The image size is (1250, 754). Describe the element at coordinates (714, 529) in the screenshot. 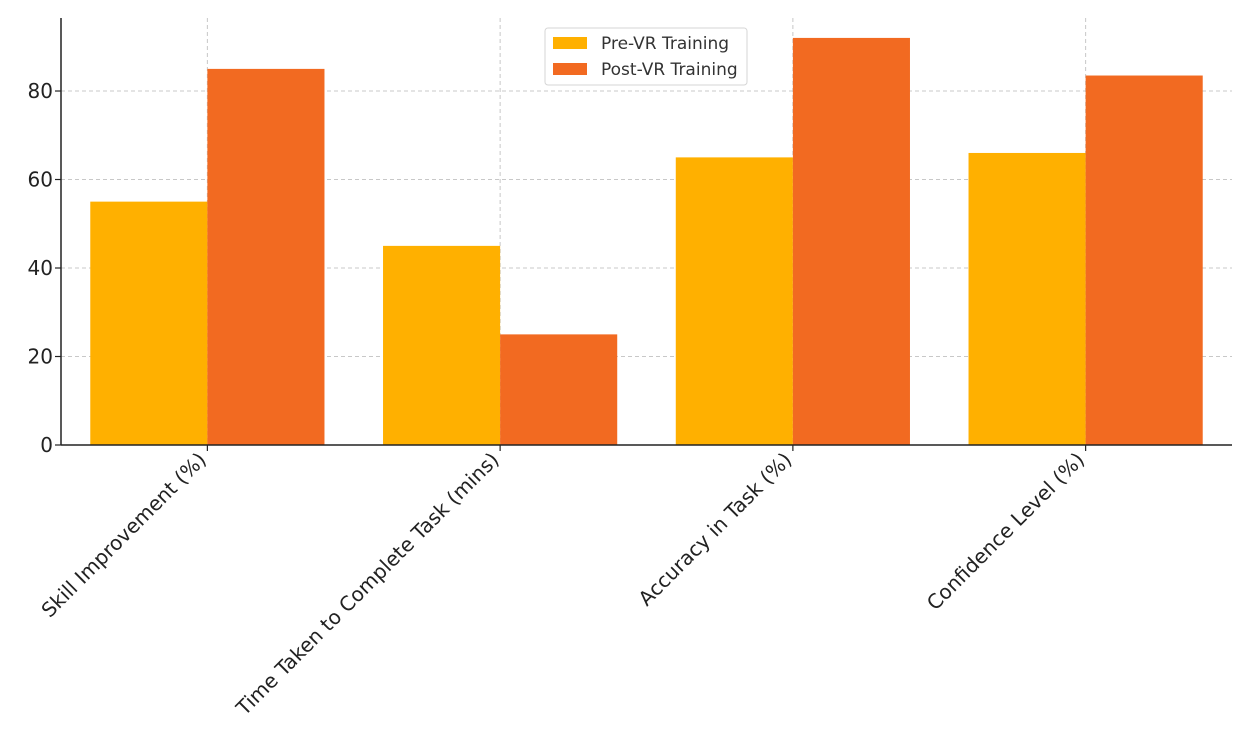

I see `x-tick-label: Accuracy in Task (%)` at that location.